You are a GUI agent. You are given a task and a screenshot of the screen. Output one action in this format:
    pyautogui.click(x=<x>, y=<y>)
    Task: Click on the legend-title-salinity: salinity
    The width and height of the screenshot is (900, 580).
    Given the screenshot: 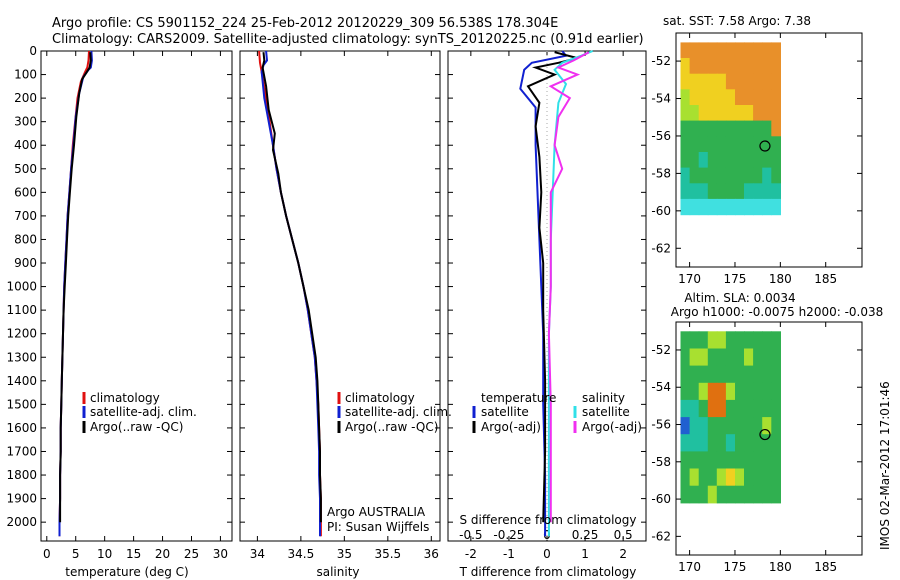 What is the action you would take?
    pyautogui.click(x=603, y=398)
    